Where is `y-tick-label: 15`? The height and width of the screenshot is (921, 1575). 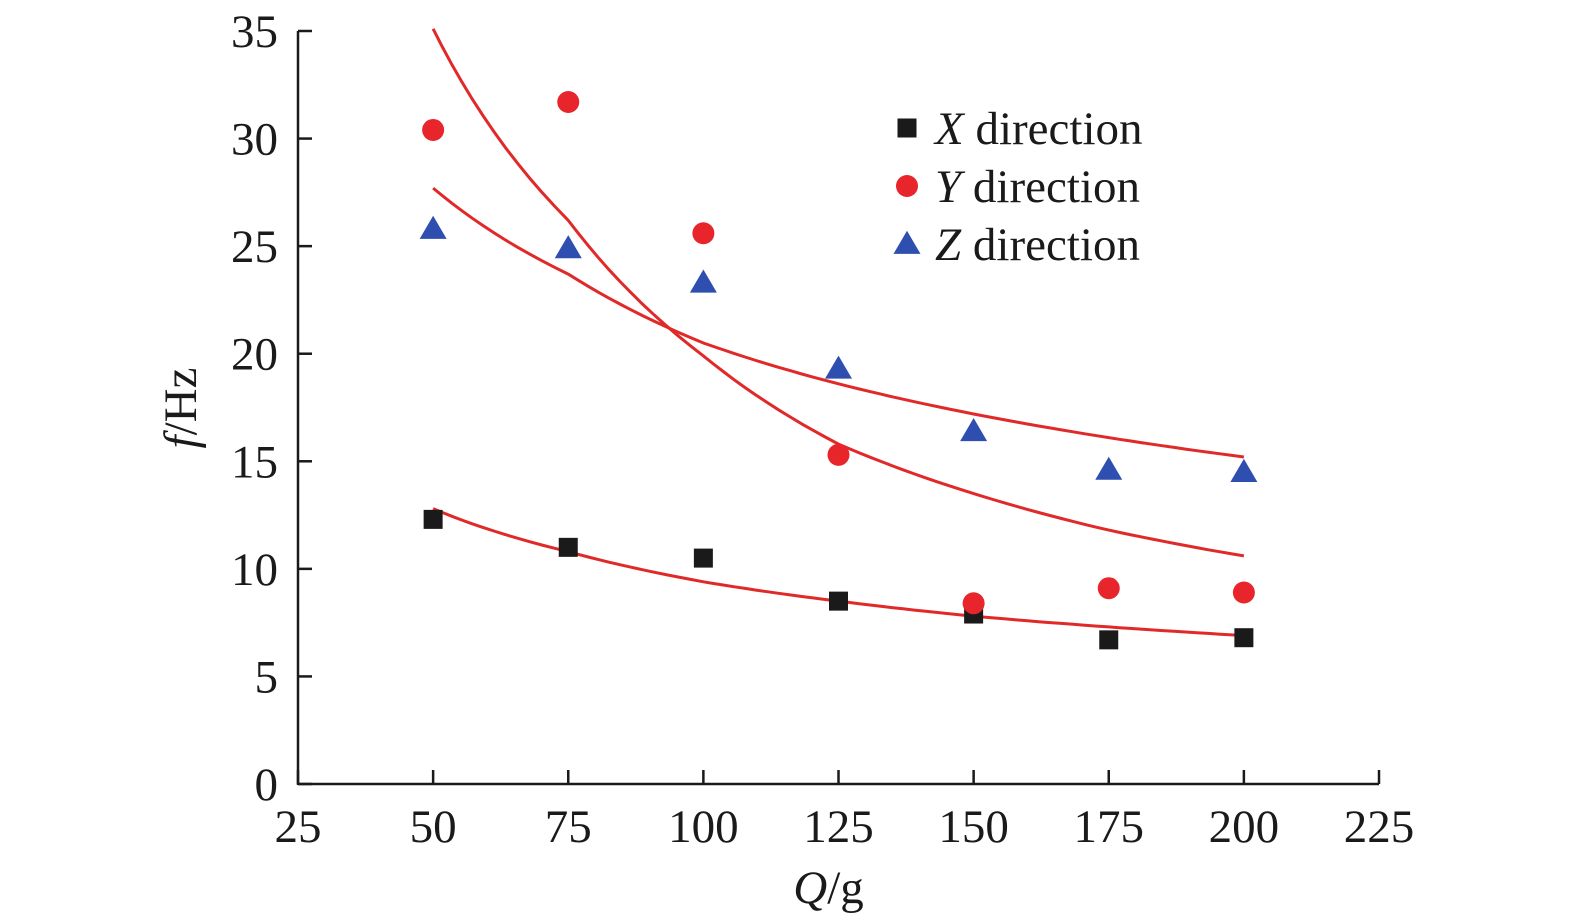 y-tick-label: 15 is located at coordinates (254, 462).